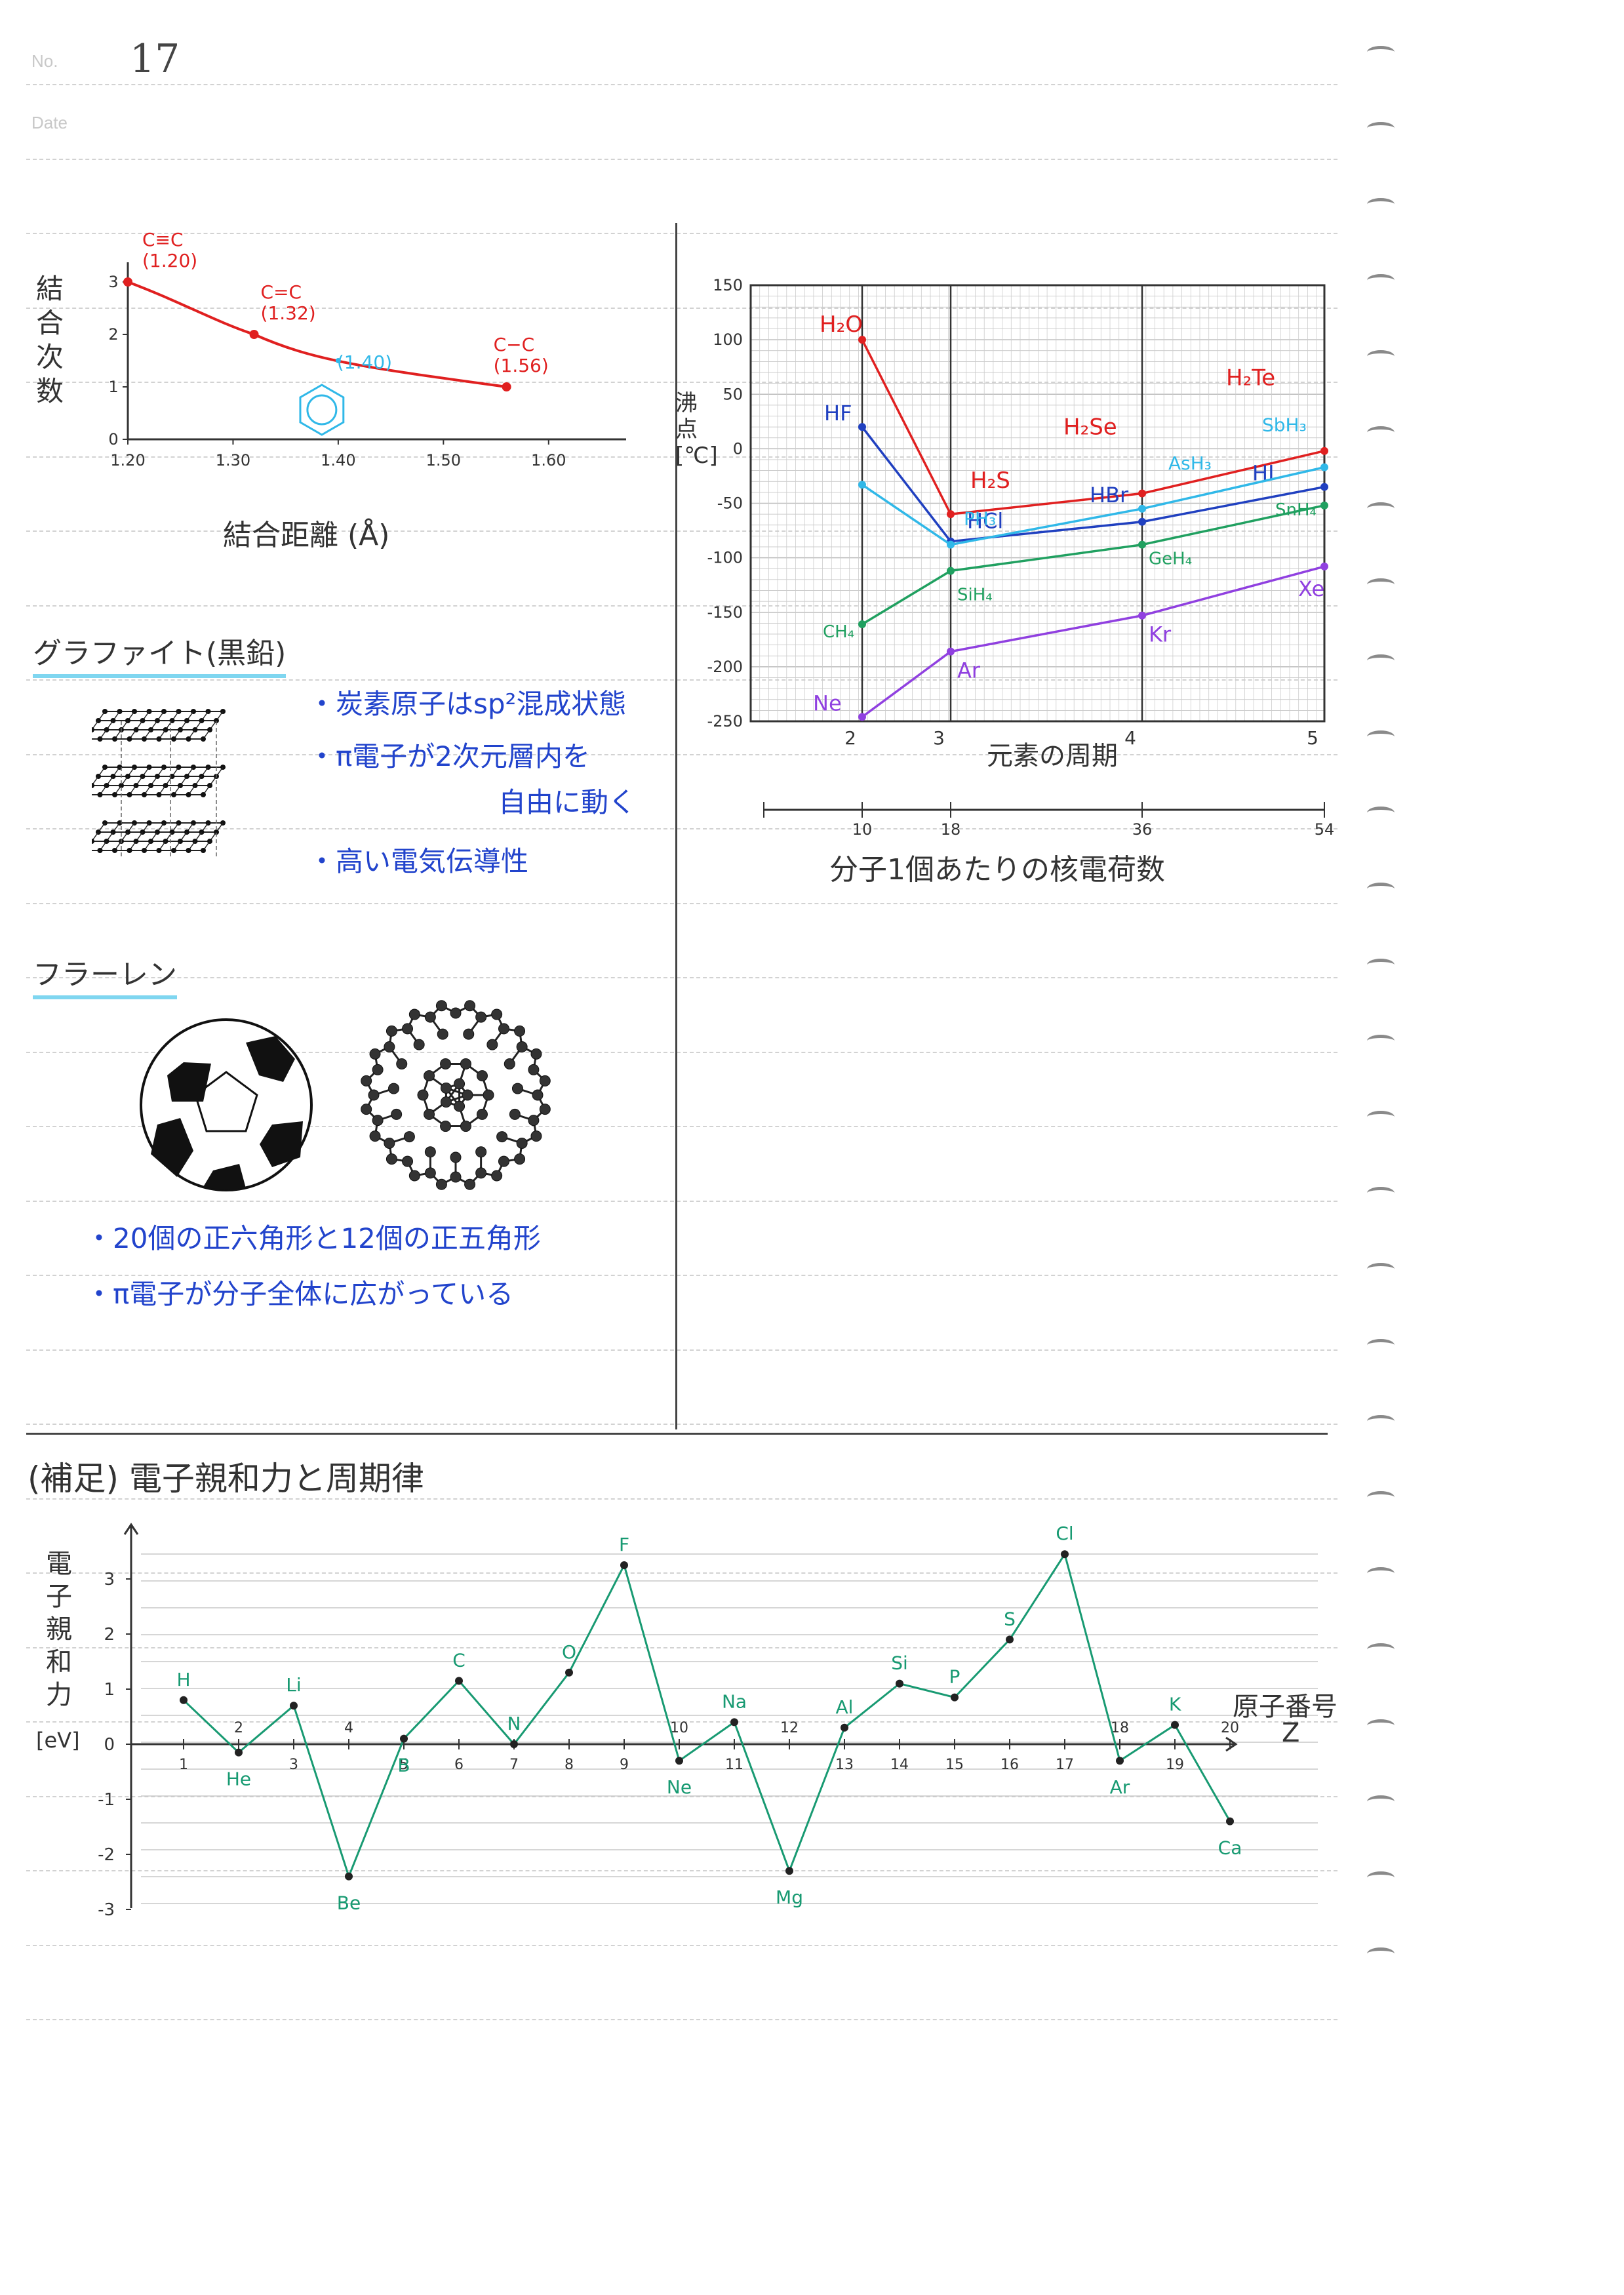  I want to click on ea-y-tick-label: -1, so click(107, 1800).